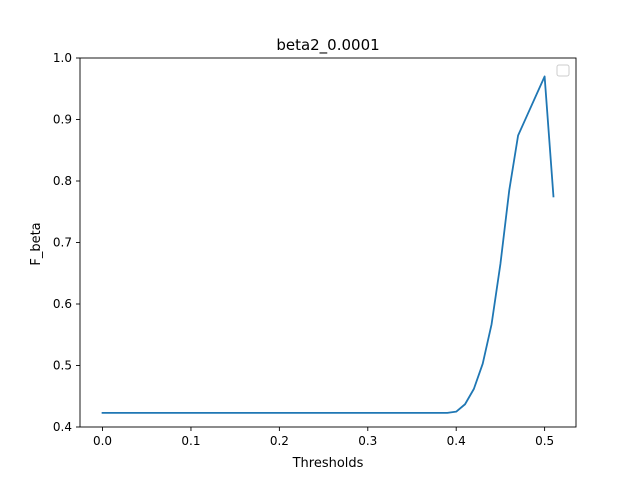 This screenshot has height=480, width=640. What do you see at coordinates (62, 120) in the screenshot?
I see `y-tick-label: 0.9` at bounding box center [62, 120].